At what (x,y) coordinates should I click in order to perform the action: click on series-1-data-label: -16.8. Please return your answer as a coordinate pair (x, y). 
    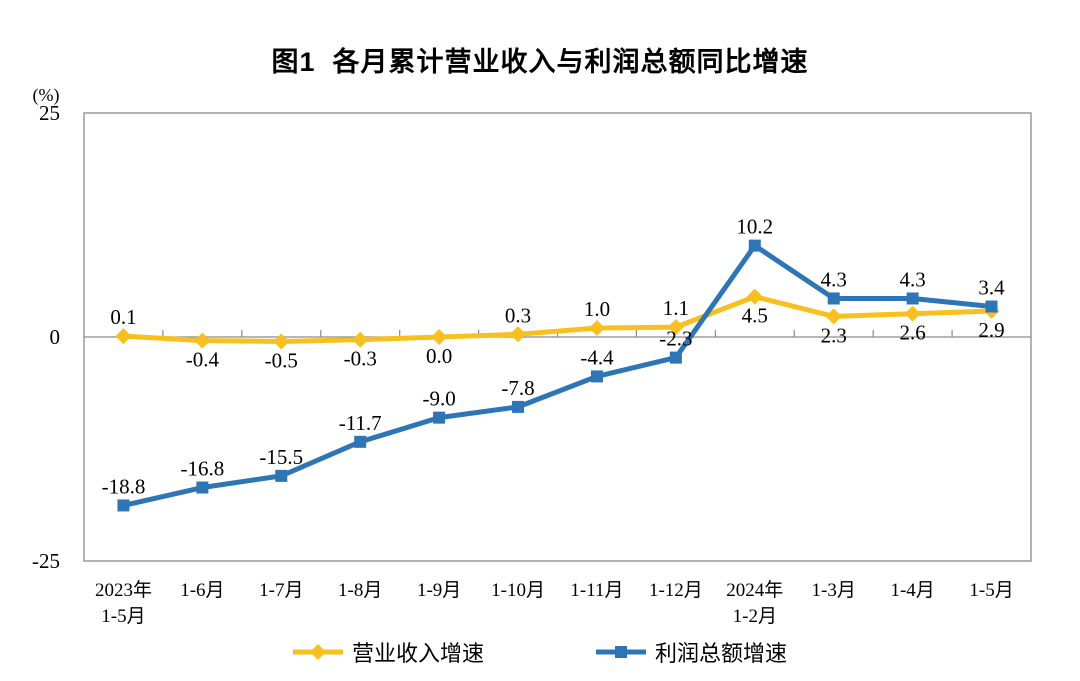
    Looking at the image, I should click on (203, 469).